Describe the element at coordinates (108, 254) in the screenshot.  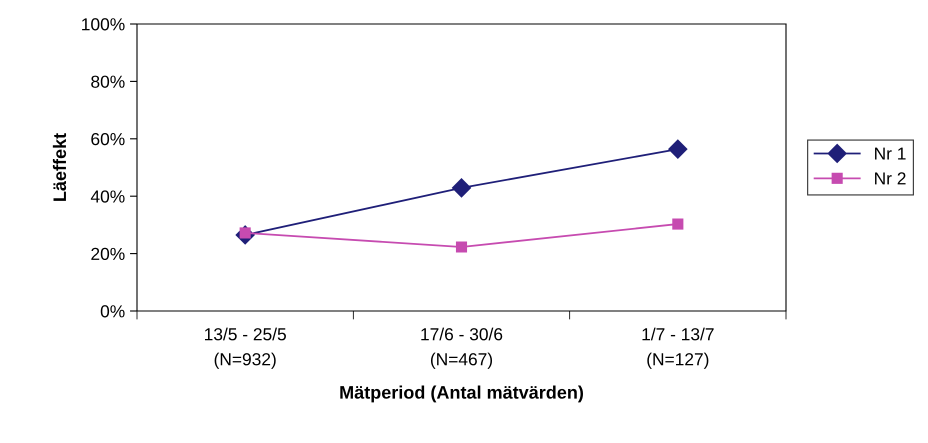
I see `y-tick-label: 20%` at that location.